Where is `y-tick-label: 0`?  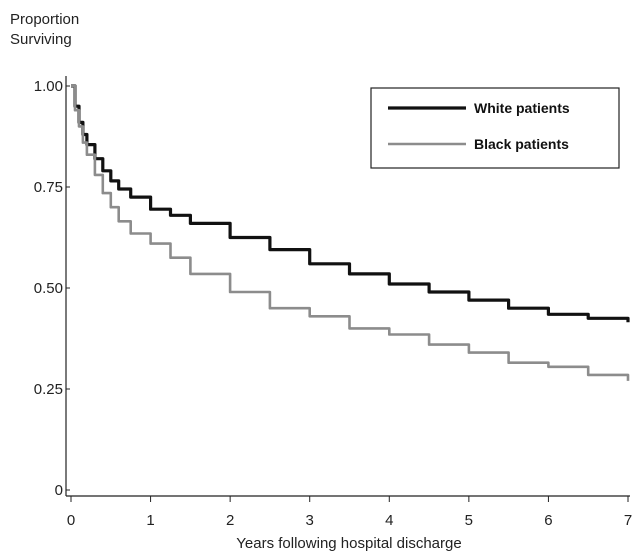 y-tick-label: 0 is located at coordinates (59, 490).